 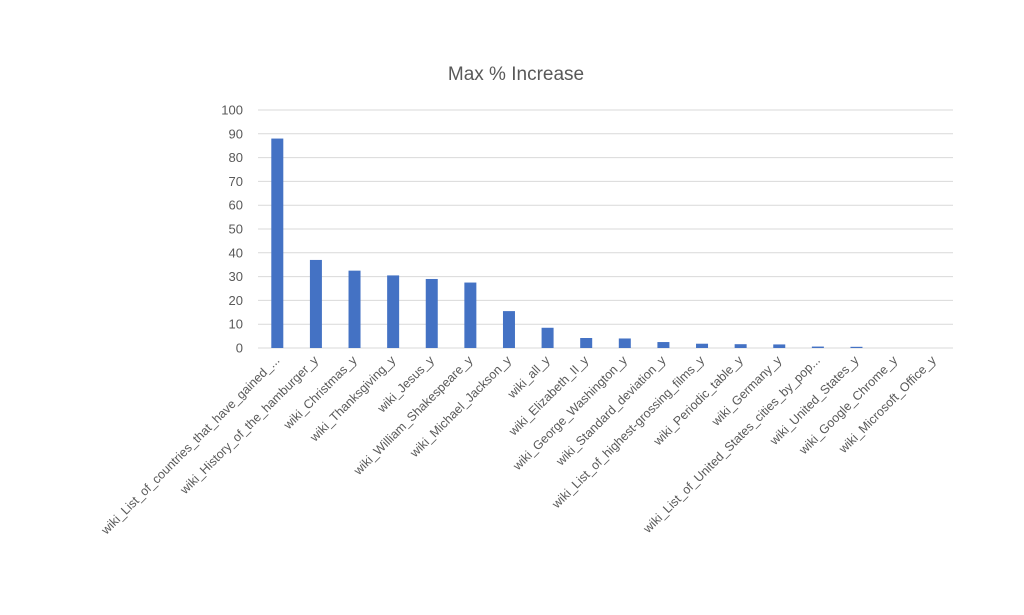 What do you see at coordinates (236, 324) in the screenshot?
I see `y-tick-label: 10` at bounding box center [236, 324].